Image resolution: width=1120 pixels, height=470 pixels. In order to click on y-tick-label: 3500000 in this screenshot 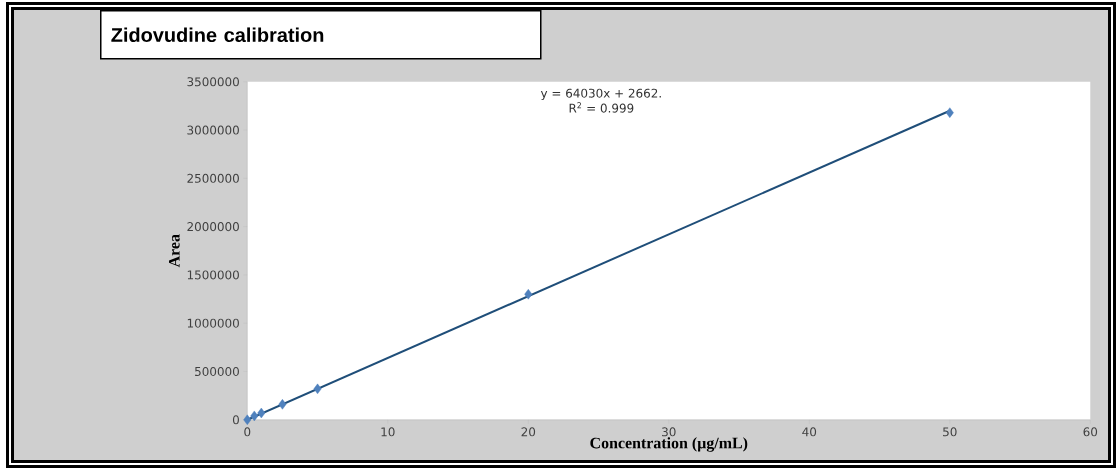, I will do `click(213, 82)`.